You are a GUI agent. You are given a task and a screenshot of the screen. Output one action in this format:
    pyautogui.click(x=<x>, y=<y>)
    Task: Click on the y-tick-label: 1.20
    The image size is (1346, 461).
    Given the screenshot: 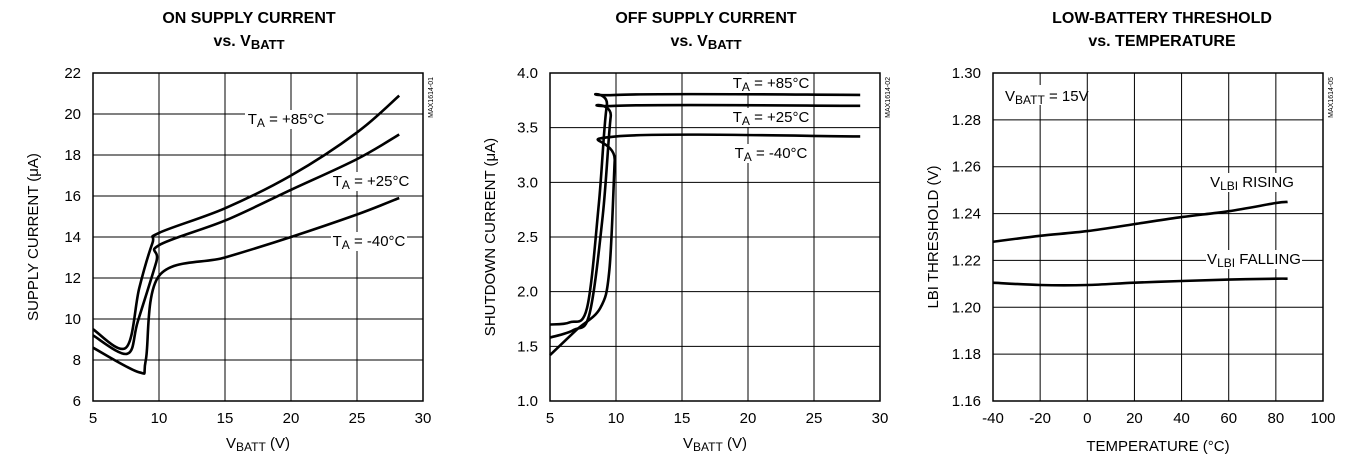 What is the action you would take?
    pyautogui.click(x=966, y=307)
    